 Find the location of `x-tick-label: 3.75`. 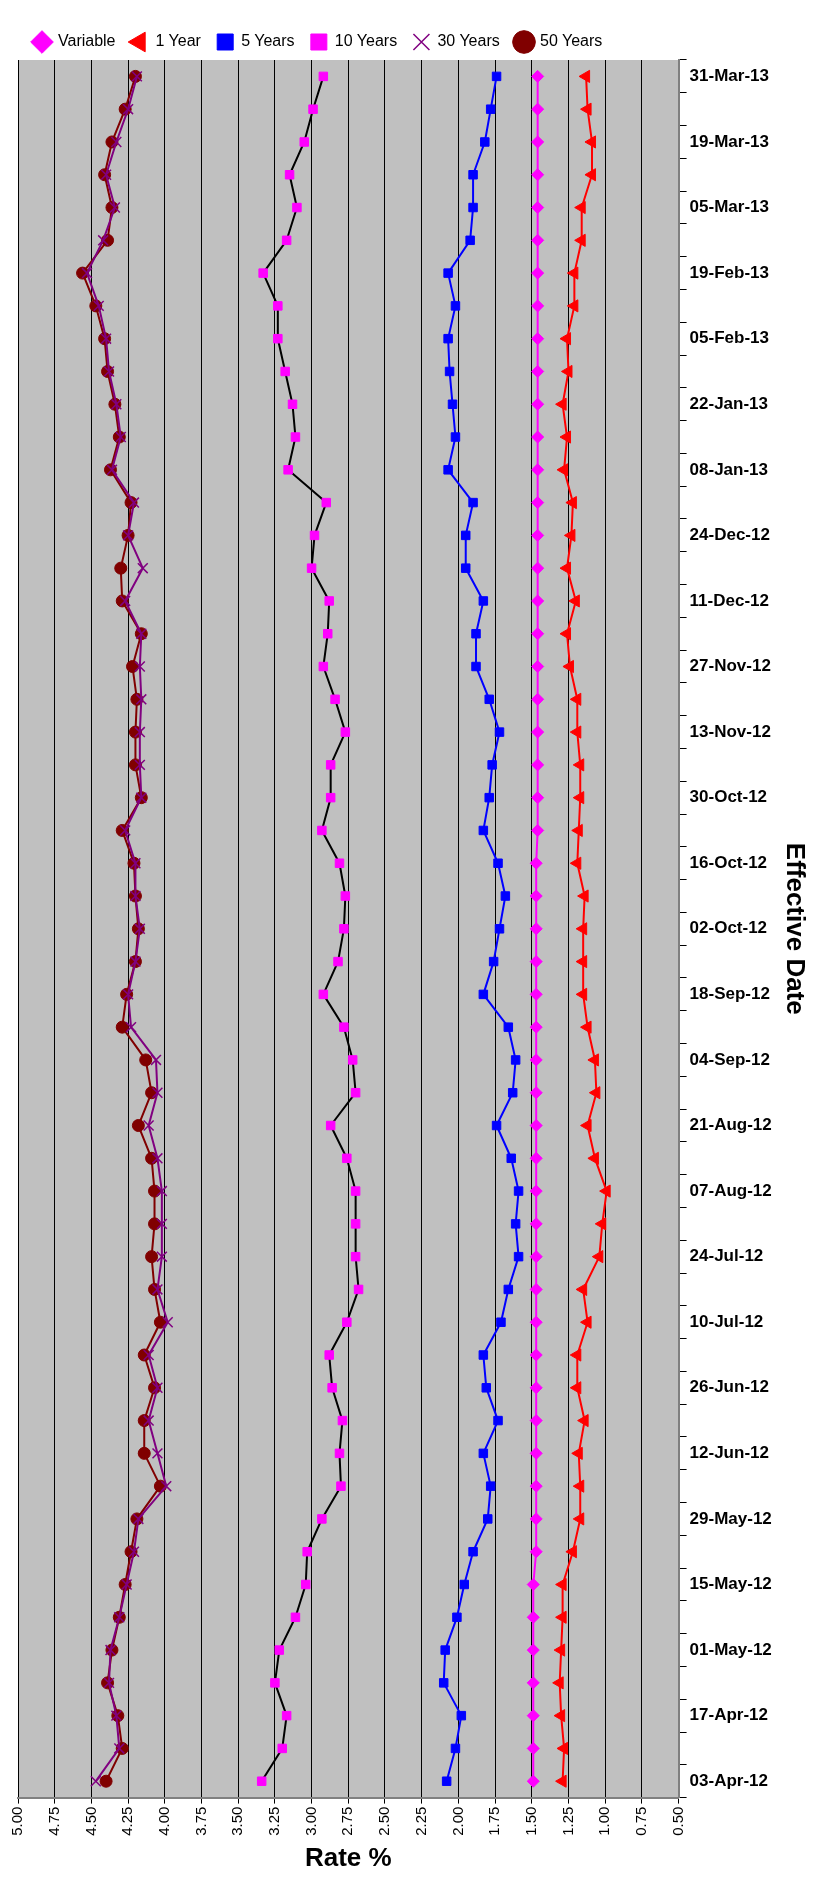

x-tick-label: 3.75 is located at coordinates (200, 1821).